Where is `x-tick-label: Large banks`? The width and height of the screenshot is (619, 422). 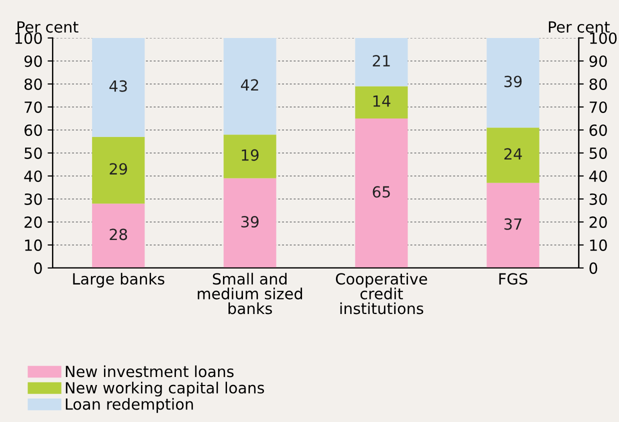
x-tick-label: Large banks is located at coordinates (118, 280).